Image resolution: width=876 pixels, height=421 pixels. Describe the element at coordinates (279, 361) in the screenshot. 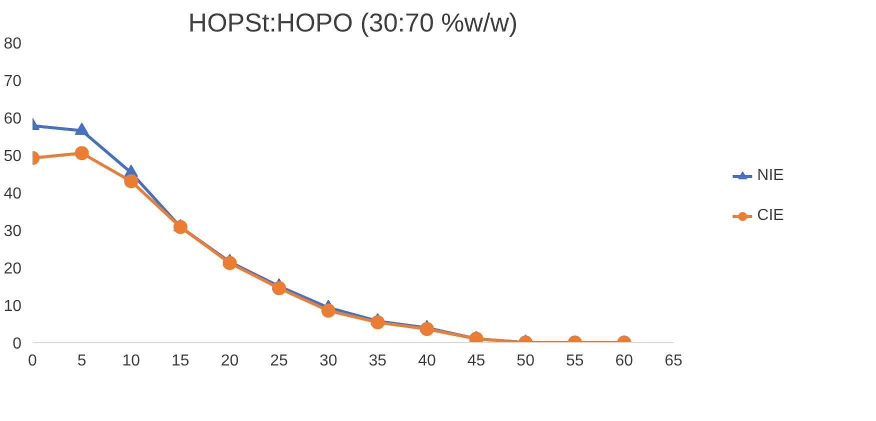

I see `x-tick-label: 25` at that location.